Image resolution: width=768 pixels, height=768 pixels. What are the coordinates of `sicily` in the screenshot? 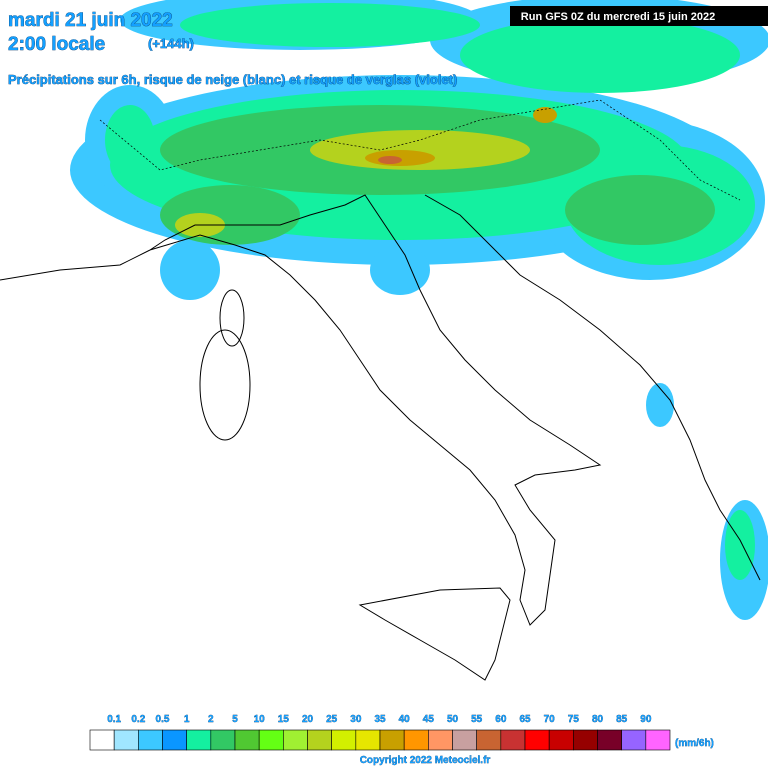 It's located at (434, 634).